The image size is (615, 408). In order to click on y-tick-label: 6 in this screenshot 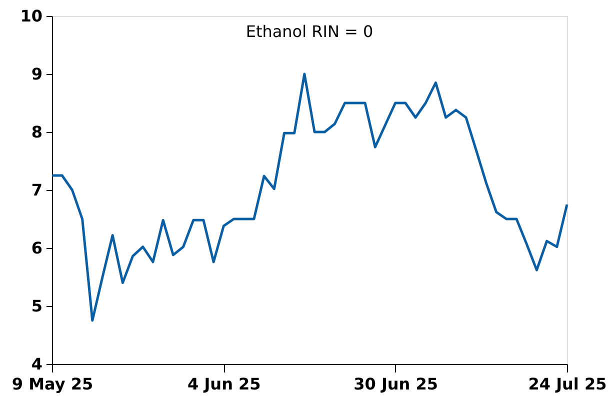, I will do `click(36, 248)`.